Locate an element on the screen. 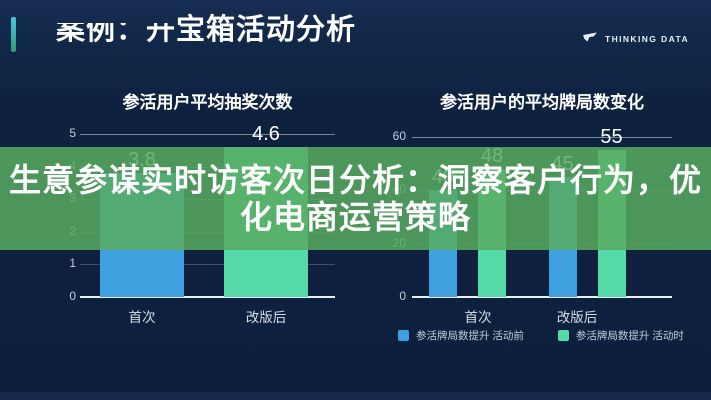  thinkingdata-logo-text: THINKING DATA is located at coordinates (647, 39).